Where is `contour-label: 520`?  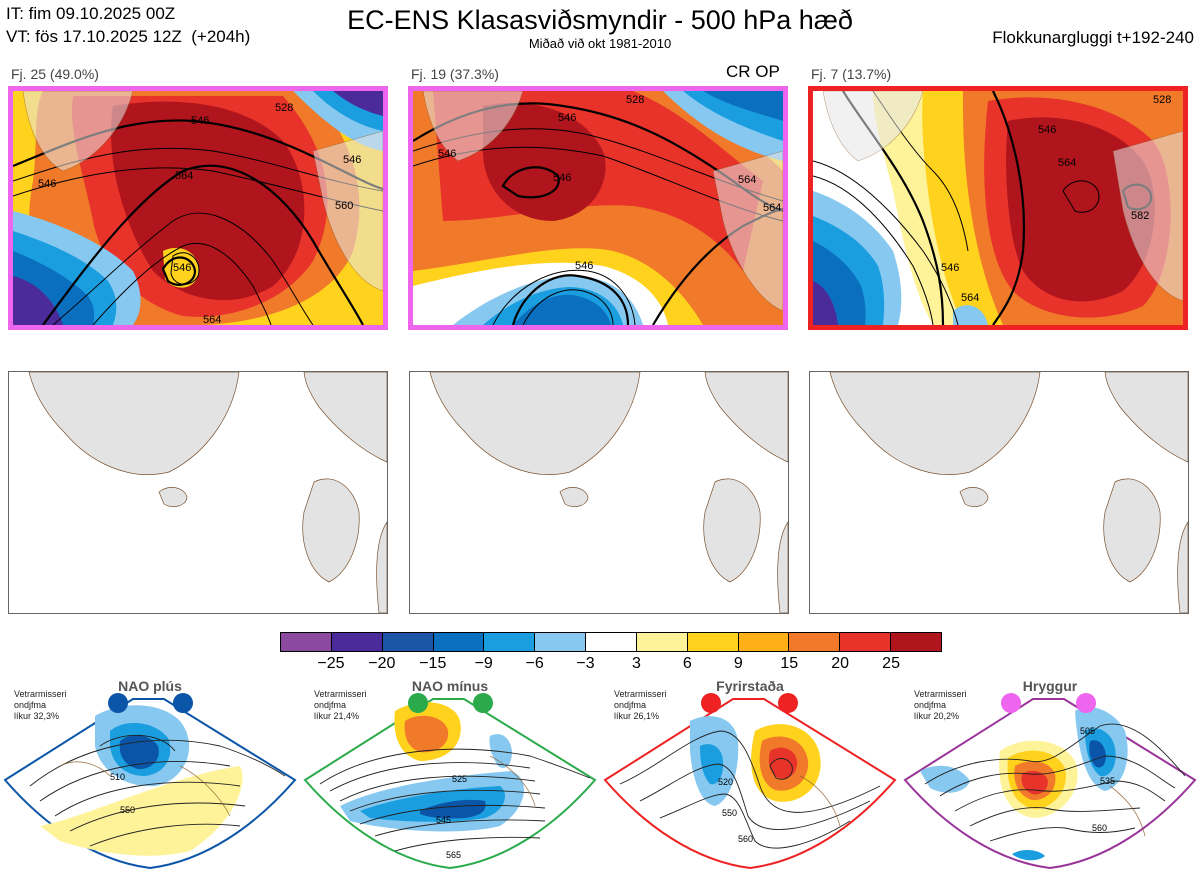 contour-label: 520 is located at coordinates (725, 782).